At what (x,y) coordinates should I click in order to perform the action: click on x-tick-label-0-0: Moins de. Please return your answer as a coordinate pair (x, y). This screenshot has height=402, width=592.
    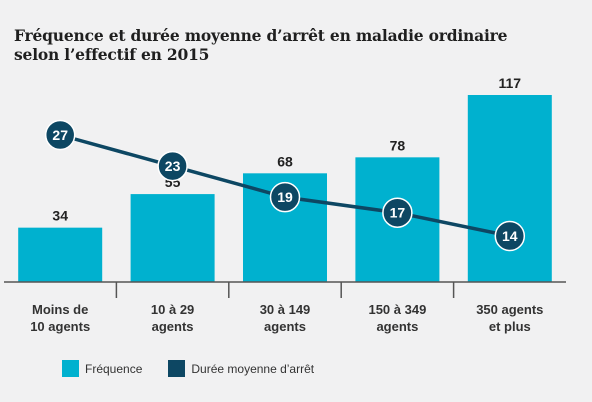
    Looking at the image, I should click on (60, 309).